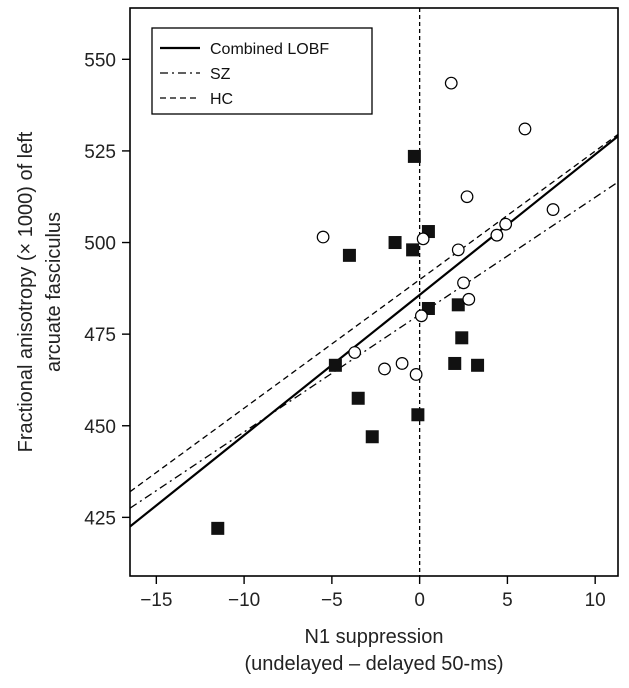  I want to click on x-axis-title: N1 suppression, so click(374, 637).